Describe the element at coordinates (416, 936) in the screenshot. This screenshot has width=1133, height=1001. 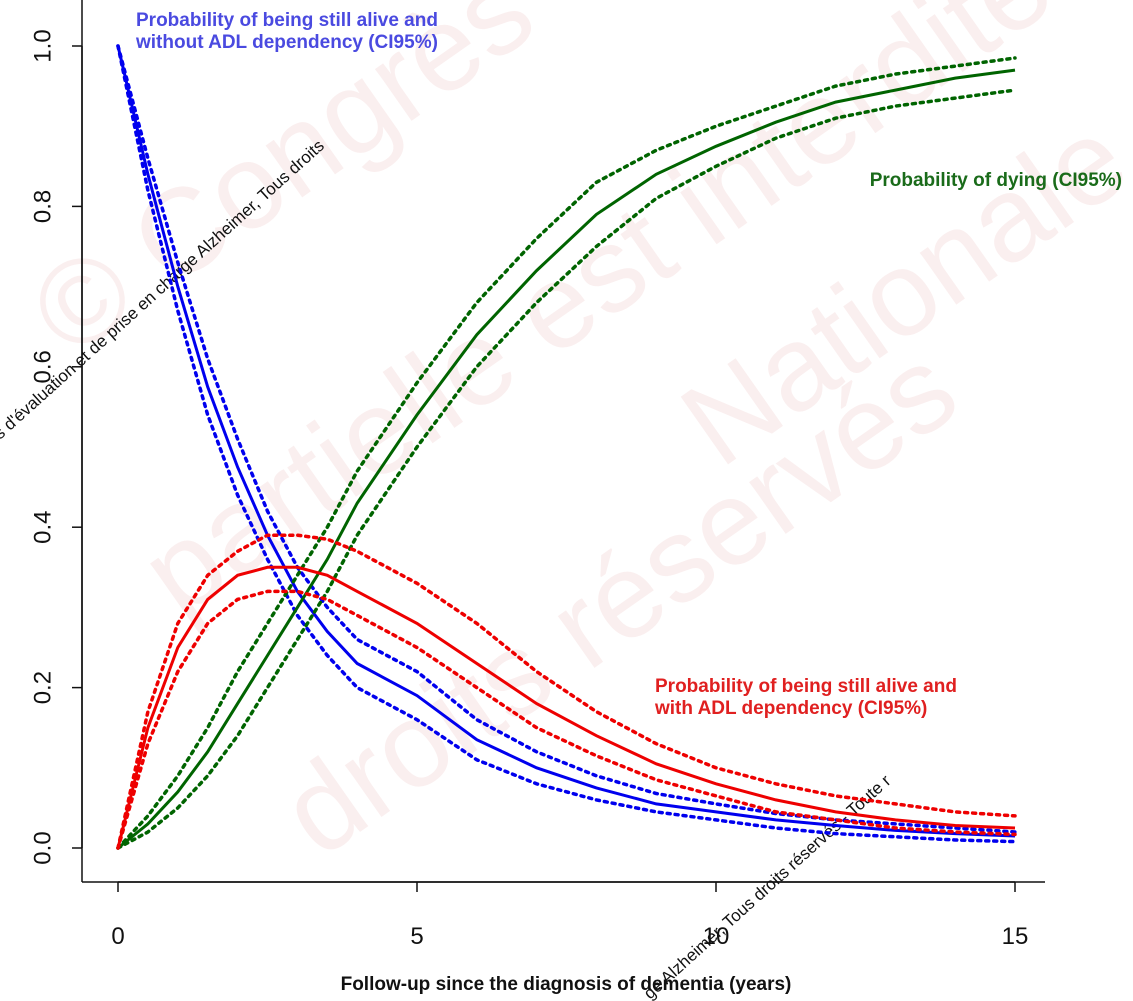
I see `x-tick-label: 5` at that location.